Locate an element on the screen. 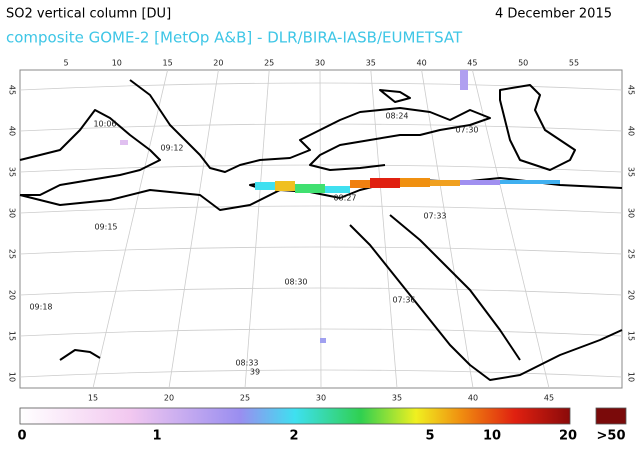  colorbar-label: 1 is located at coordinates (156, 436).